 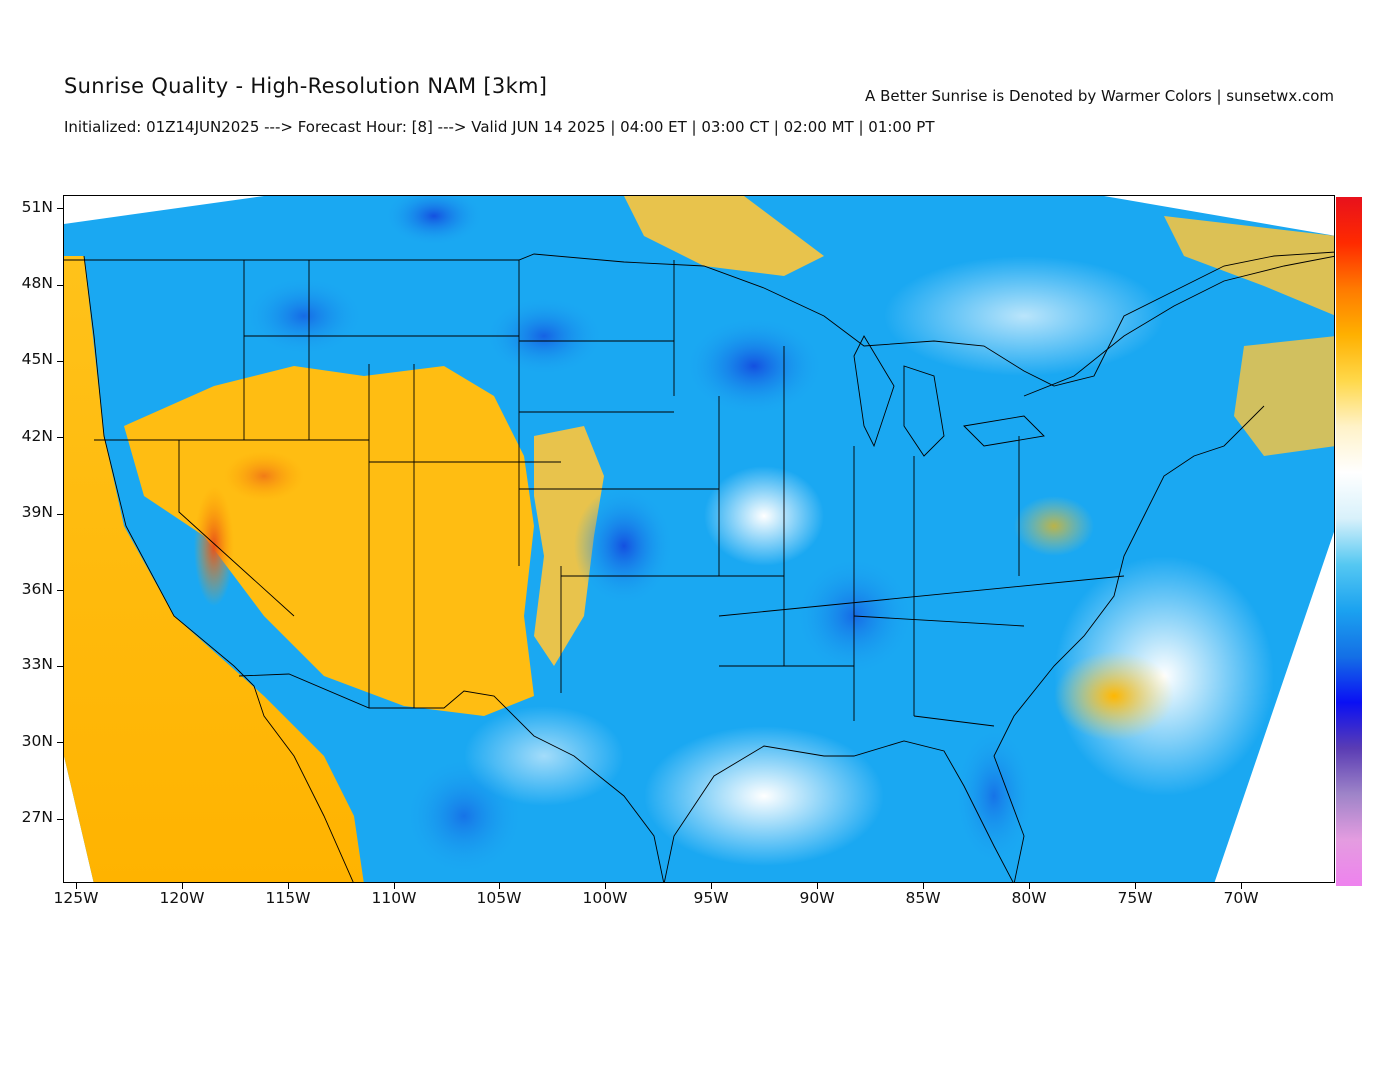 What do you see at coordinates (1114, 696) in the screenshot?
I see `warm-patch-atlantic` at bounding box center [1114, 696].